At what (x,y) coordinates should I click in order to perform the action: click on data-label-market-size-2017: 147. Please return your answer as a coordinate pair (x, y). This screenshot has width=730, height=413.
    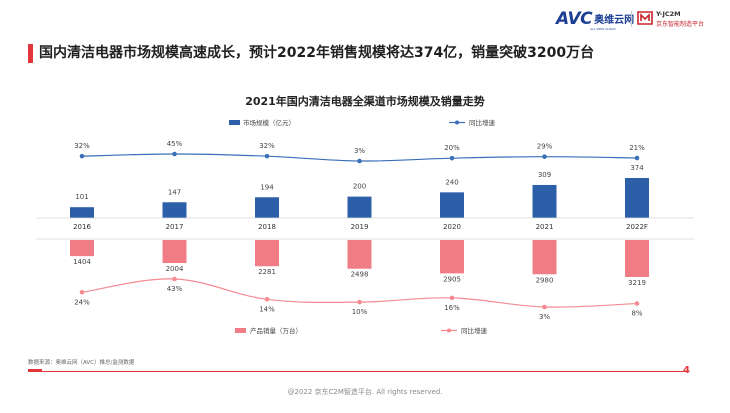
    Looking at the image, I should click on (174, 192).